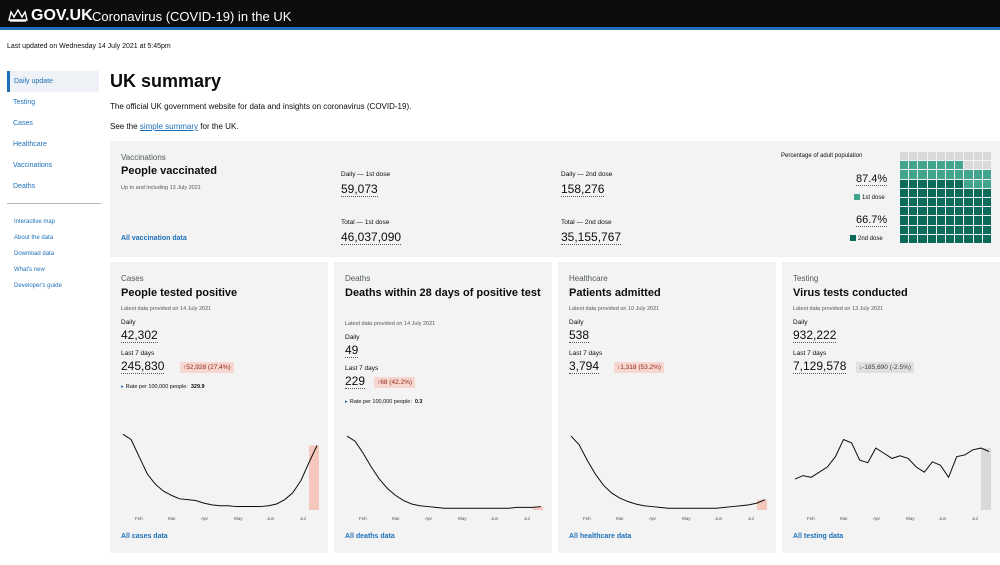 The width and height of the screenshot is (1000, 565). I want to click on sidebar-link-download-data: Download data, so click(34, 254).